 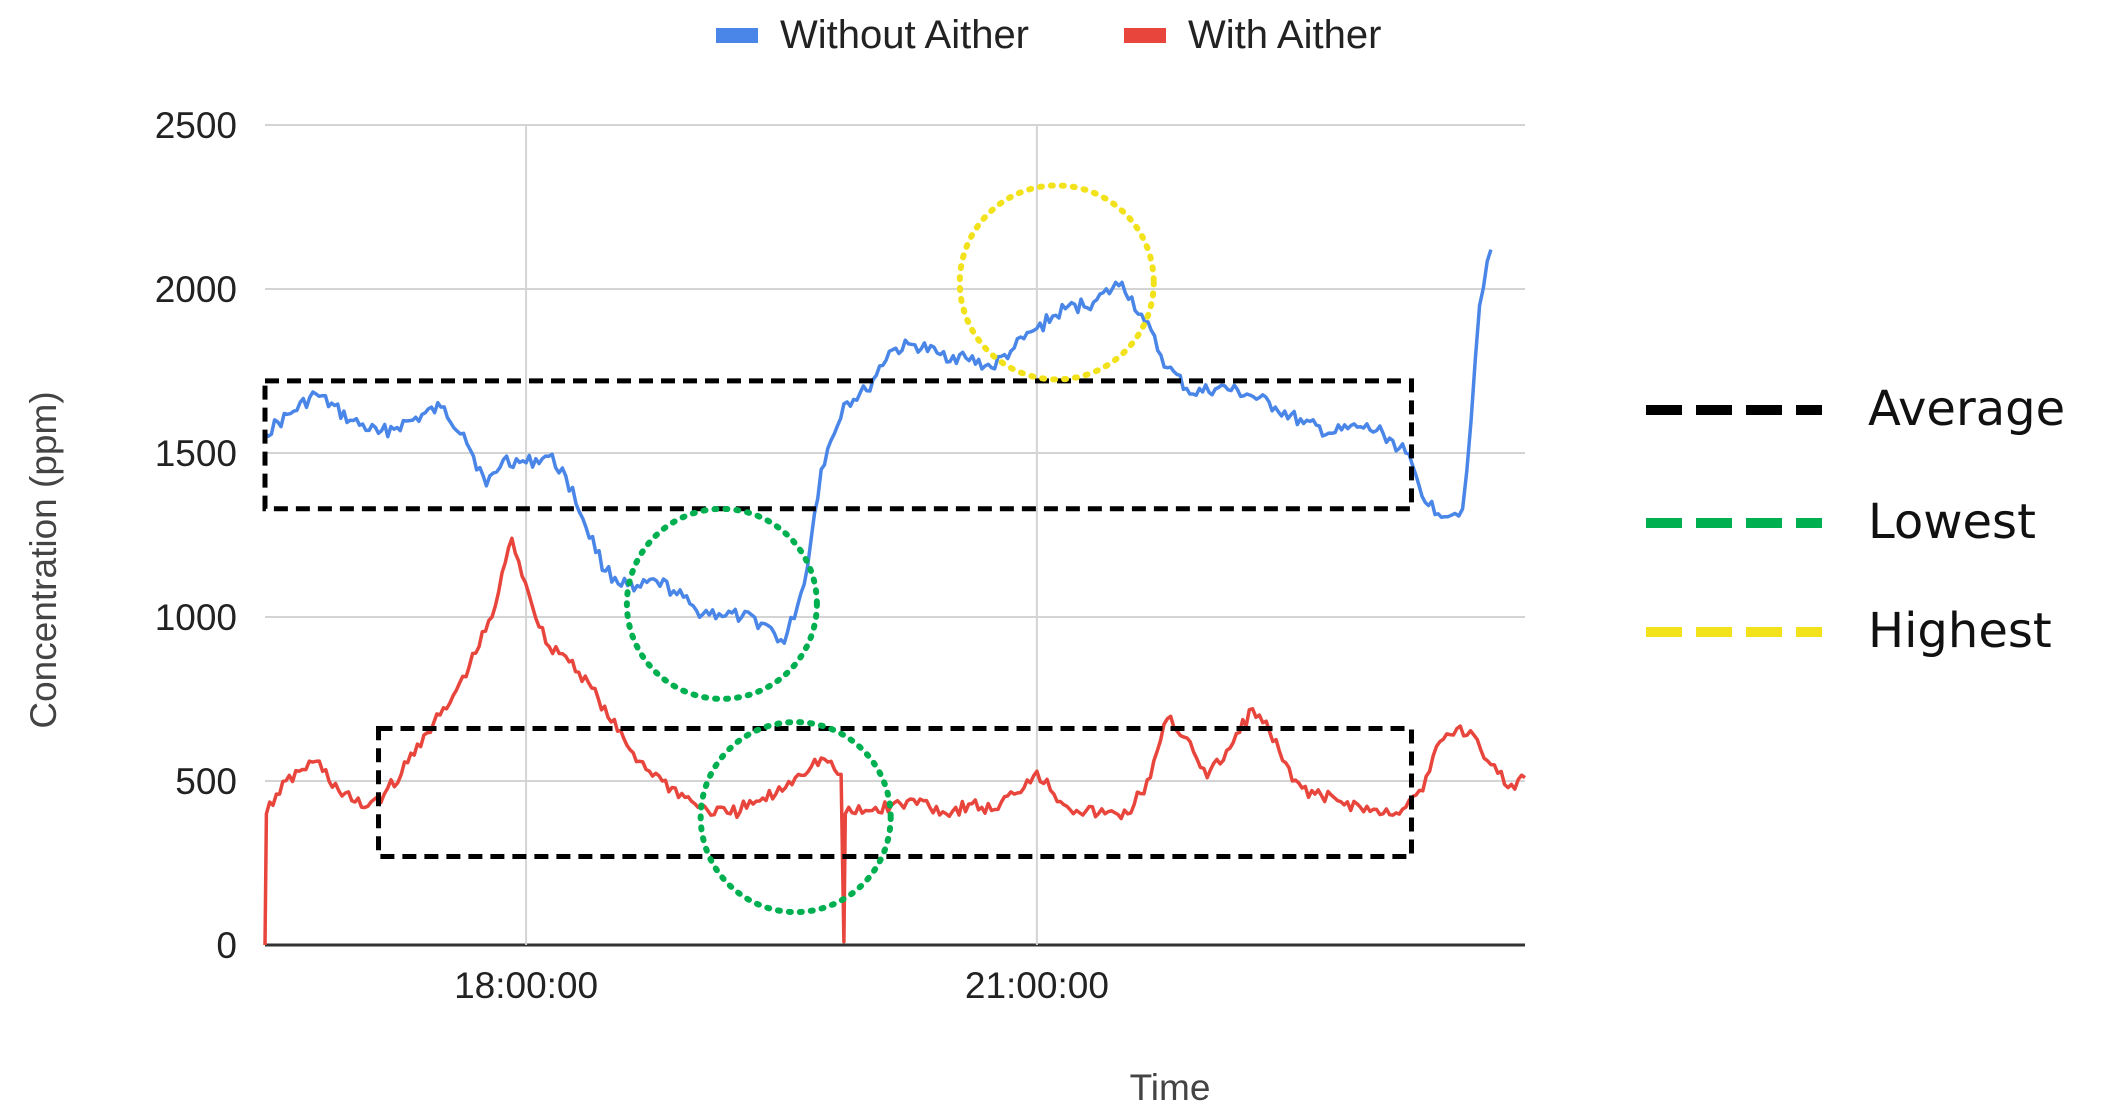 I want to click on legend-swatch-without-aither, so click(x=737, y=35).